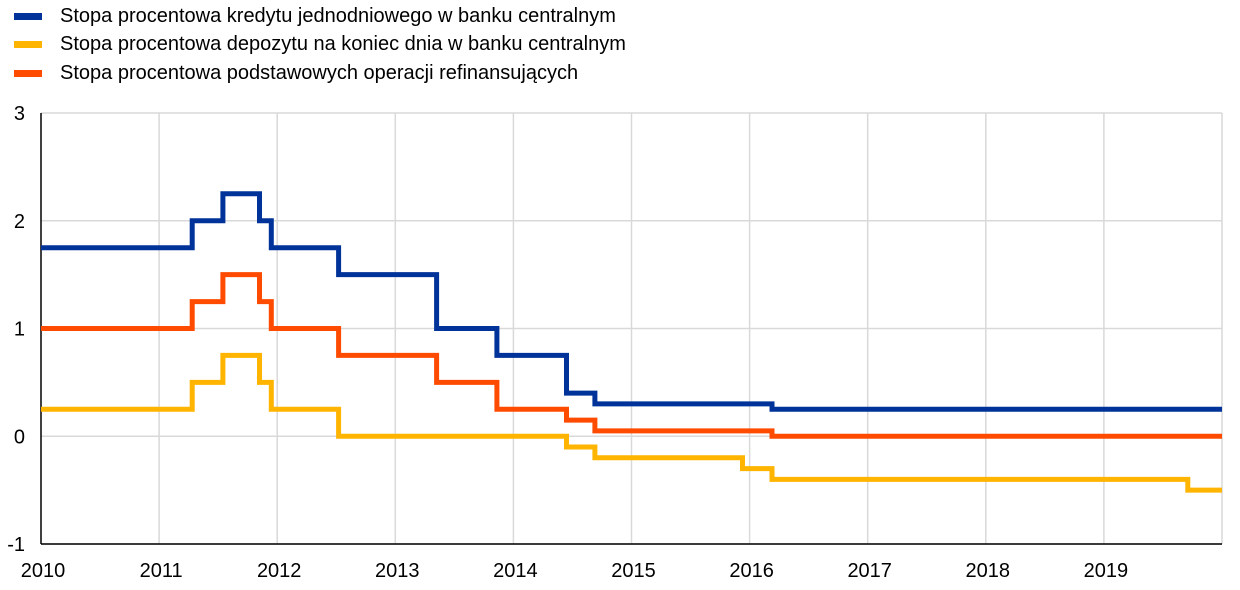  What do you see at coordinates (751, 571) in the screenshot?
I see `x-tick-label: 2016` at bounding box center [751, 571].